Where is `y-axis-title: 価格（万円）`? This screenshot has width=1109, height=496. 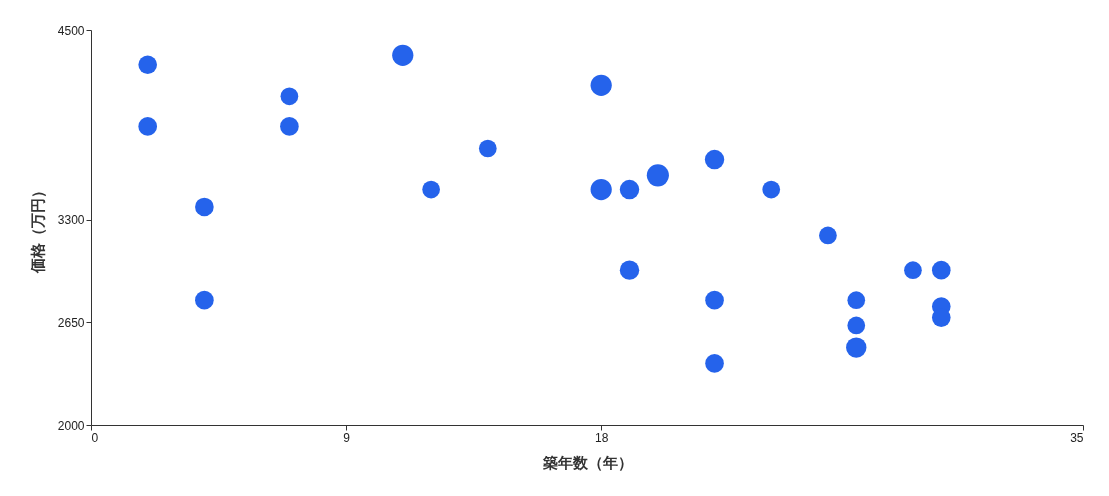
y-axis-title: 価格（万円） is located at coordinates (37, 228).